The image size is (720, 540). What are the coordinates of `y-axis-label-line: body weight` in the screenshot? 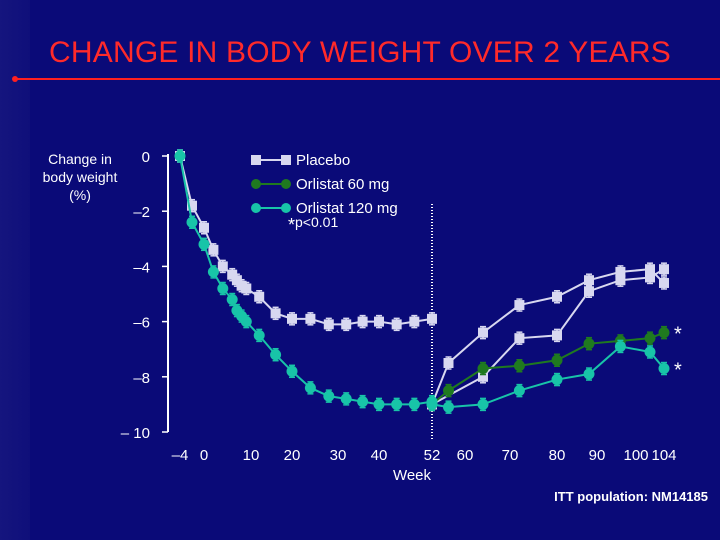 It's located at (80, 177).